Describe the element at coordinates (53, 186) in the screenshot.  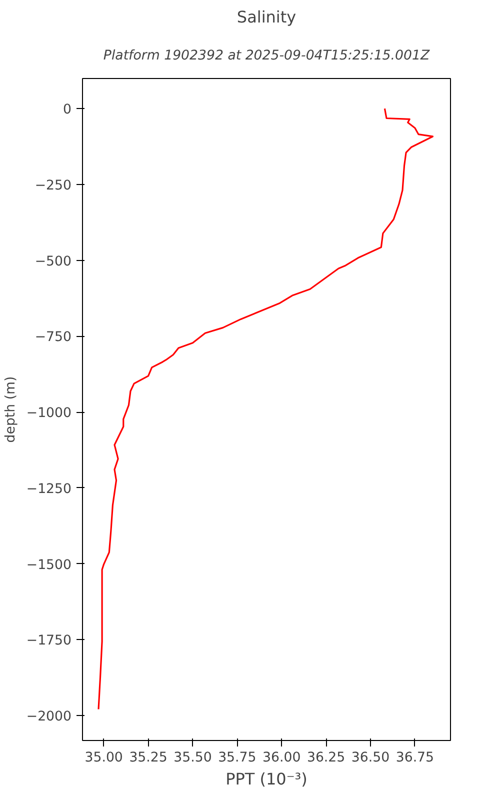
I see `y-tick-label: −250` at that location.